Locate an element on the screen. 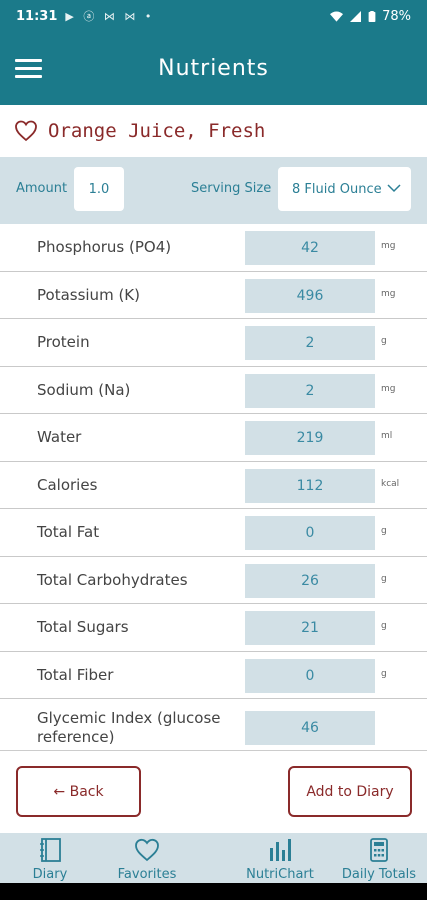 The image size is (427, 900). nav-label: Favorites is located at coordinates (147, 874).